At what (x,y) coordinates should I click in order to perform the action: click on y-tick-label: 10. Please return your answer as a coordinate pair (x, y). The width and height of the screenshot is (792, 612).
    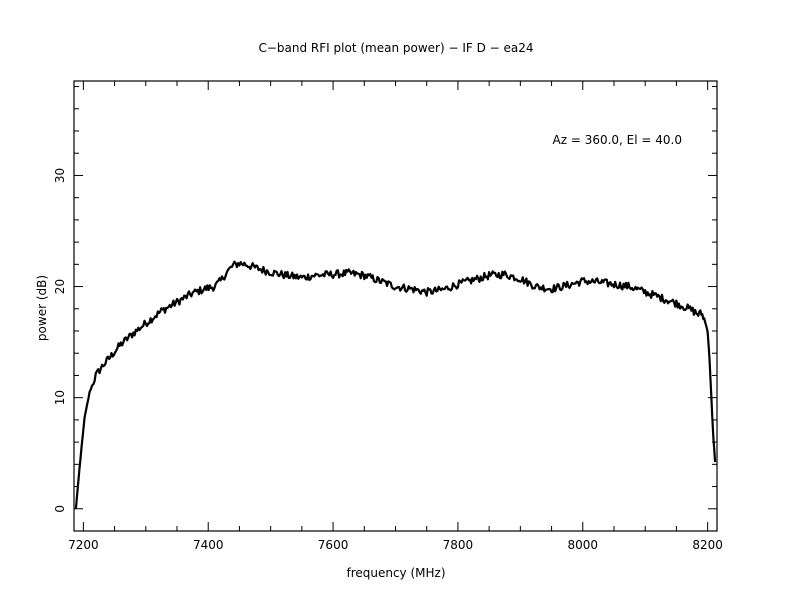
    Looking at the image, I should click on (60, 397).